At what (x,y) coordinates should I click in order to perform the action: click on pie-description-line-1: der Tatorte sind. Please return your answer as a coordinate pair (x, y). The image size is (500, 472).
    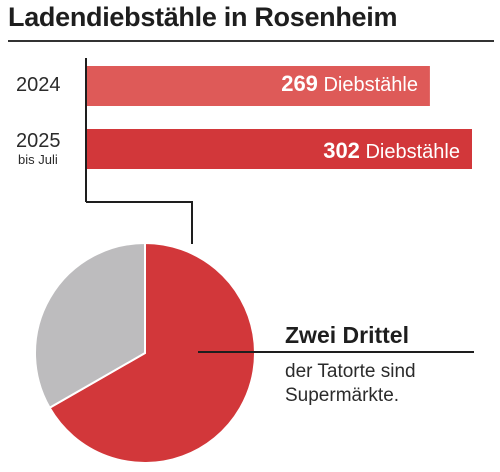
    Looking at the image, I should click on (350, 371).